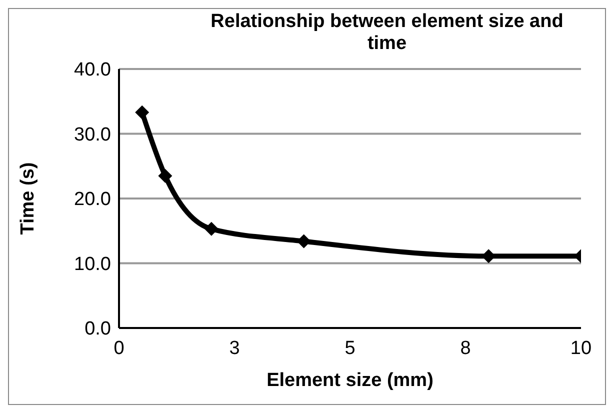 This screenshot has width=612, height=411. Describe the element at coordinates (387, 32) in the screenshot. I see `chart-title: Relationship between element size and time` at that location.